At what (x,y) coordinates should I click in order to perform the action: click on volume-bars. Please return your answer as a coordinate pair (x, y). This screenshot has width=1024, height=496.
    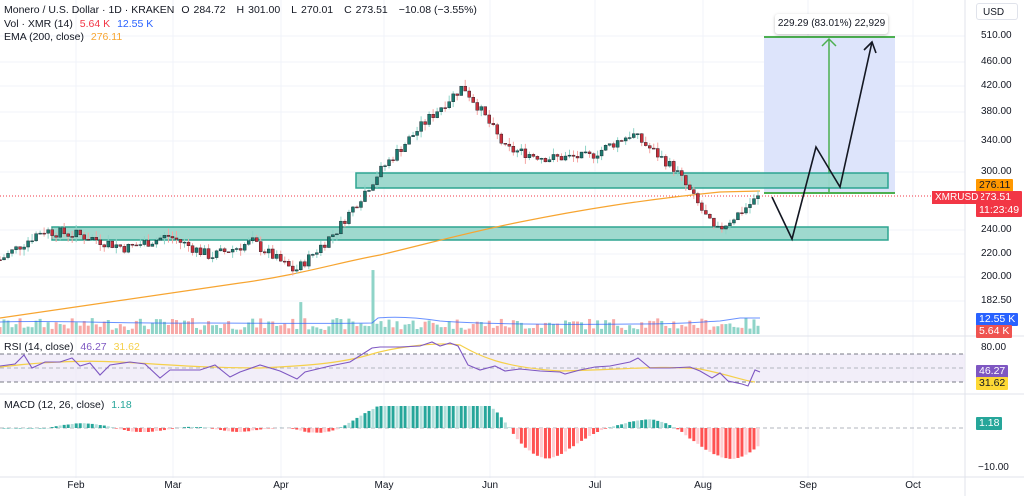
    Looking at the image, I should click on (380, 302).